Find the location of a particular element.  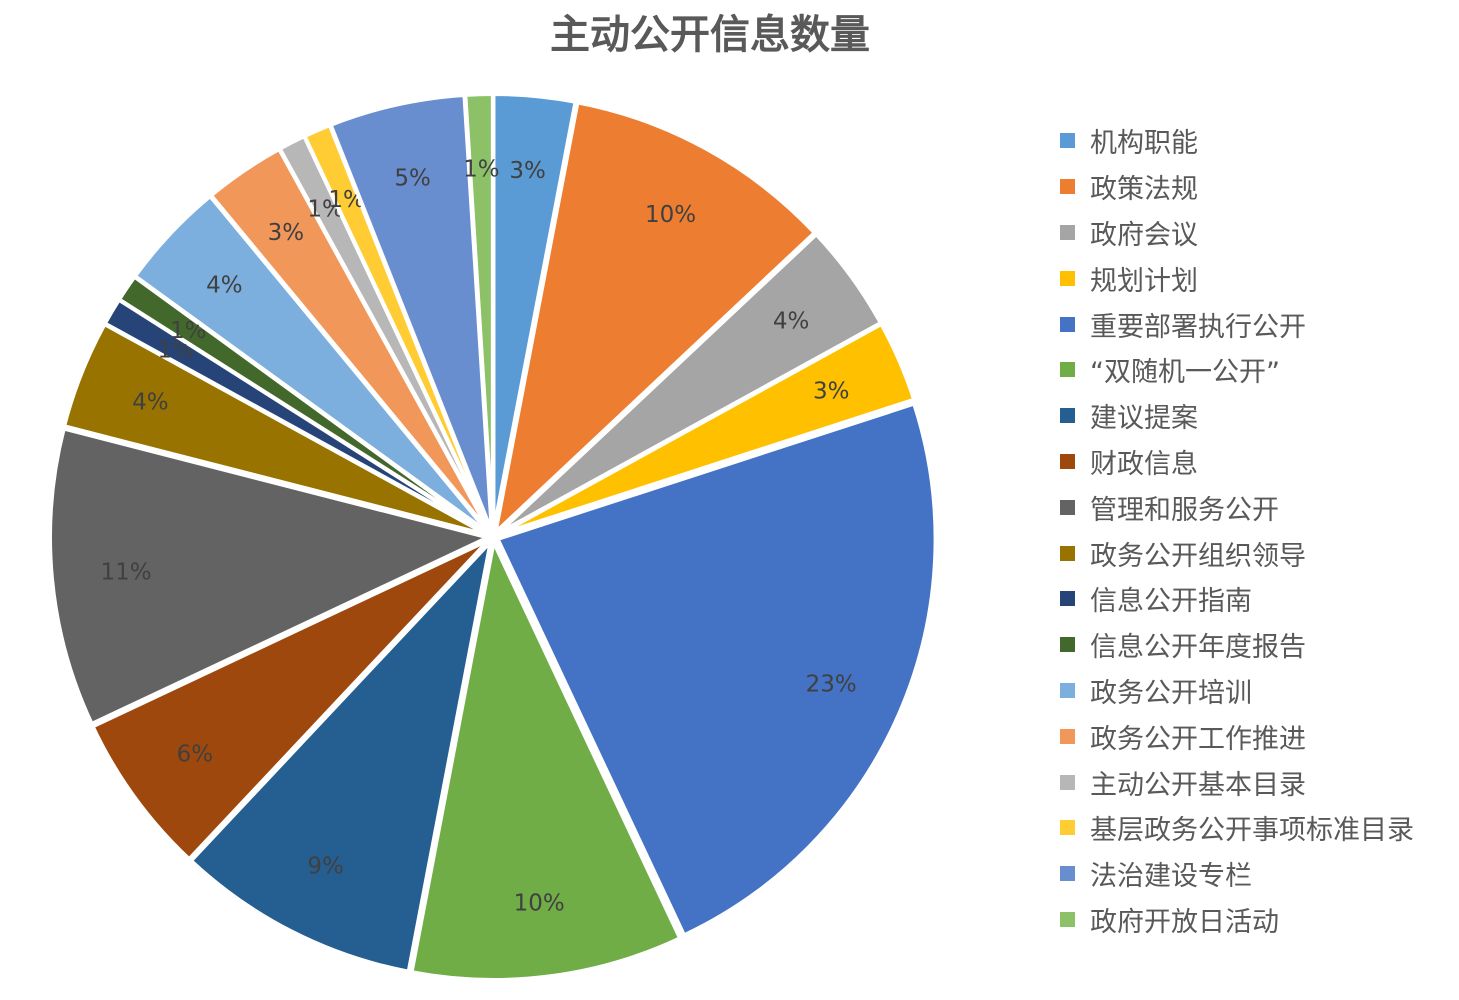

data-label: 5% is located at coordinates (412, 178).